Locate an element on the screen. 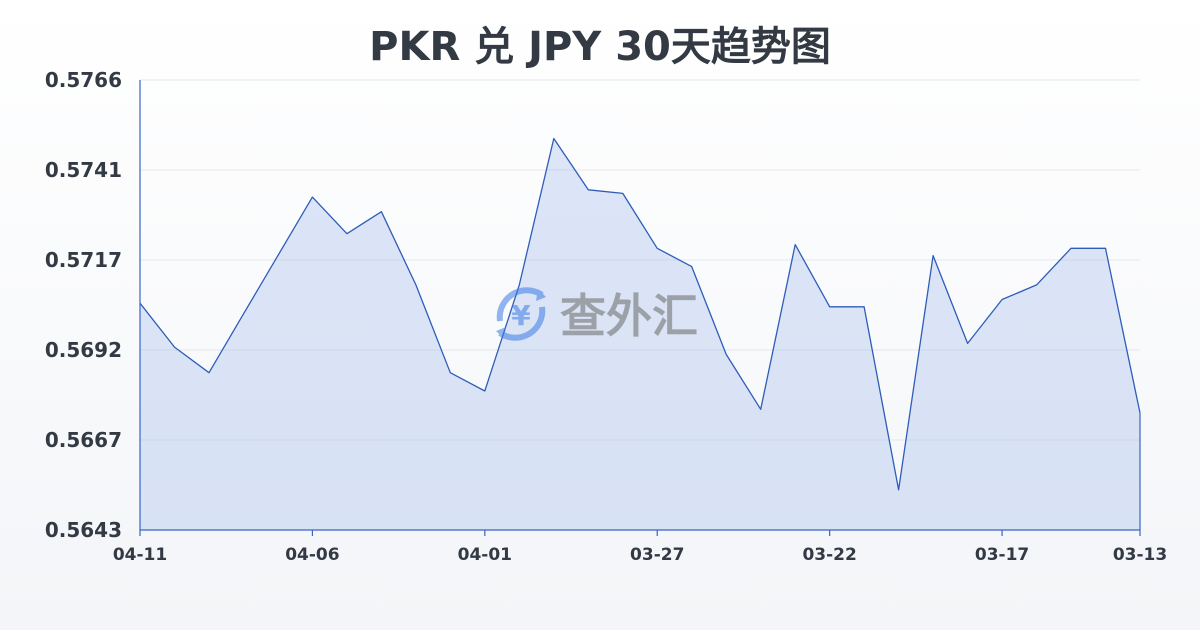  yen-exchange-icon: ¥ is located at coordinates (521, 314).